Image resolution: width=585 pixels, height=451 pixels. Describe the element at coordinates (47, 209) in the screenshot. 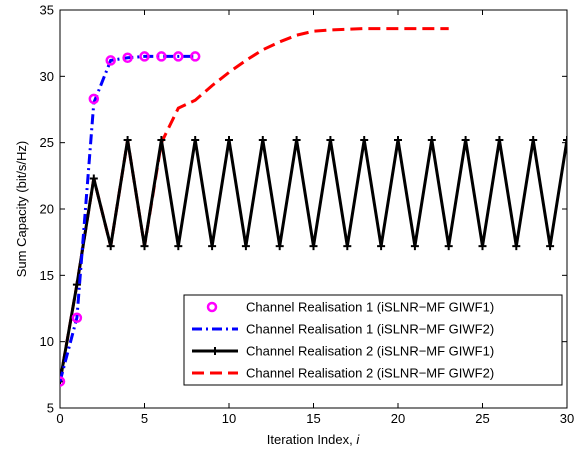

I see `y-tick-label: 20` at that location.